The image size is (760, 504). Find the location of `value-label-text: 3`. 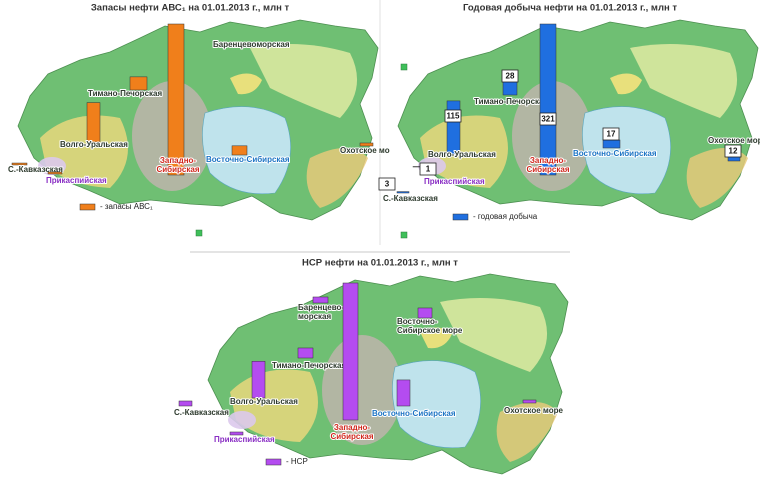

value-label-text: 3 is located at coordinates (387, 184).